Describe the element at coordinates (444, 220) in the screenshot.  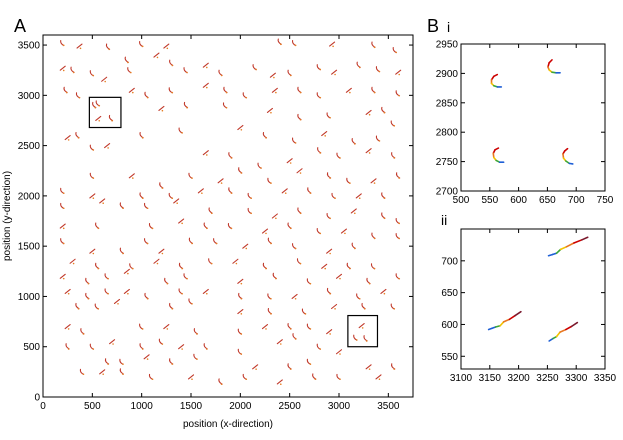
I see `panel-b-ii-label: ii` at that location.